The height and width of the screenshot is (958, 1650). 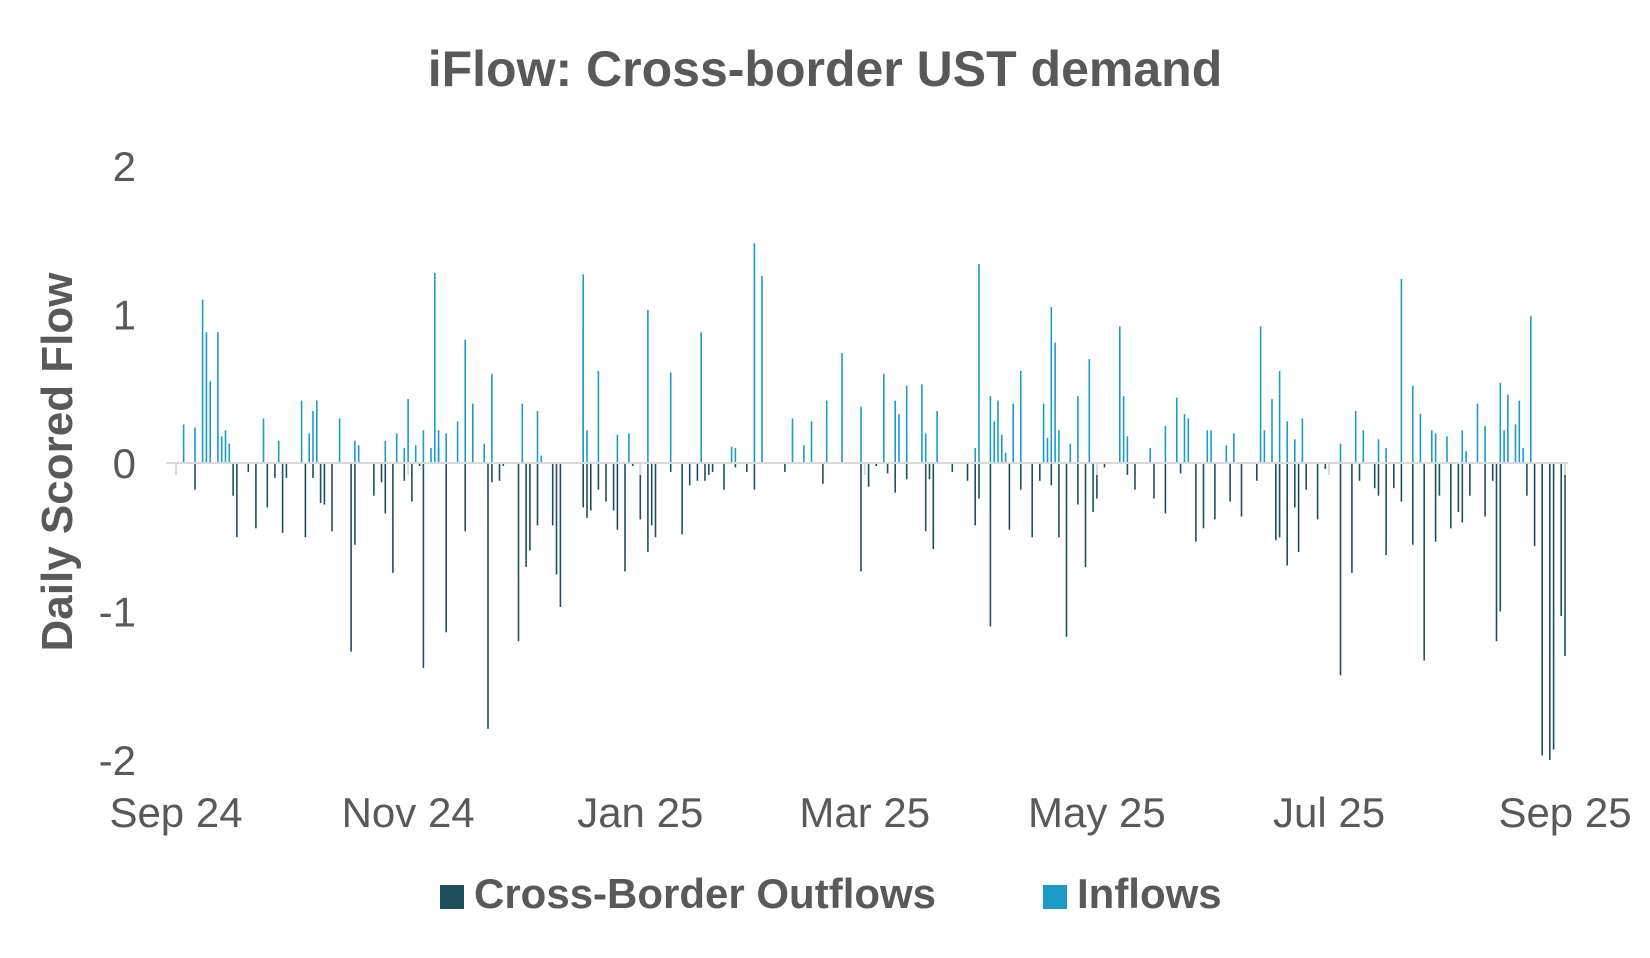 I want to click on y-tick-label: 2, so click(x=124, y=166).